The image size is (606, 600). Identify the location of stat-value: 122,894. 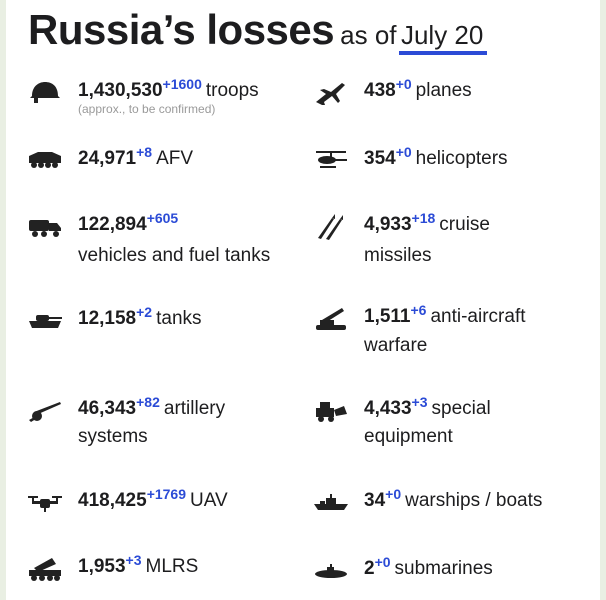
(112, 224).